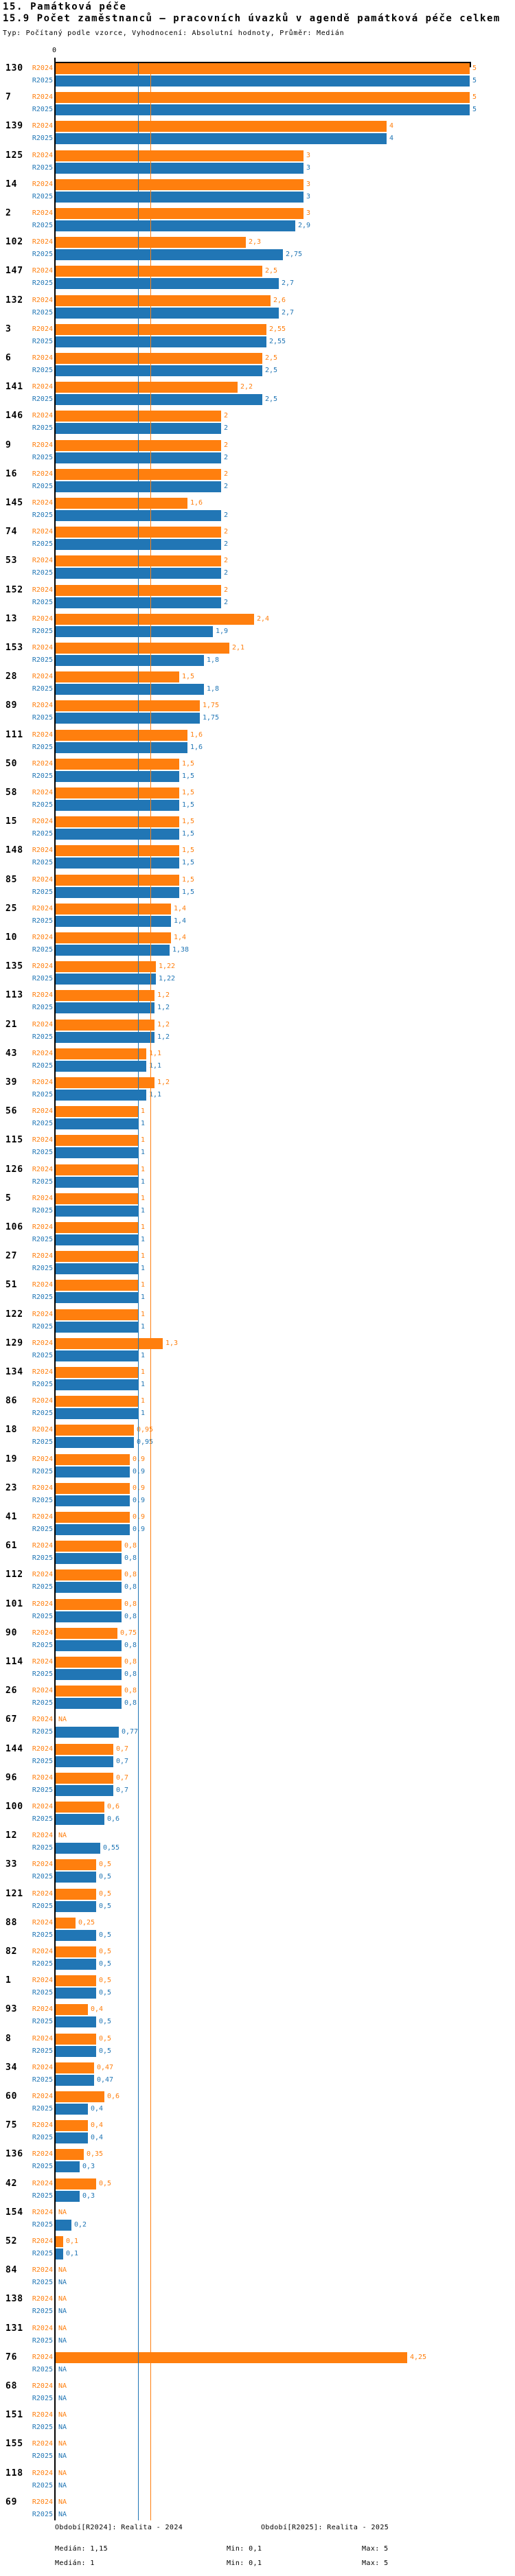 Image resolution: width=515 pixels, height=2576 pixels. What do you see at coordinates (391, 126) in the screenshot?
I see `value-label-r2024: 4` at bounding box center [391, 126].